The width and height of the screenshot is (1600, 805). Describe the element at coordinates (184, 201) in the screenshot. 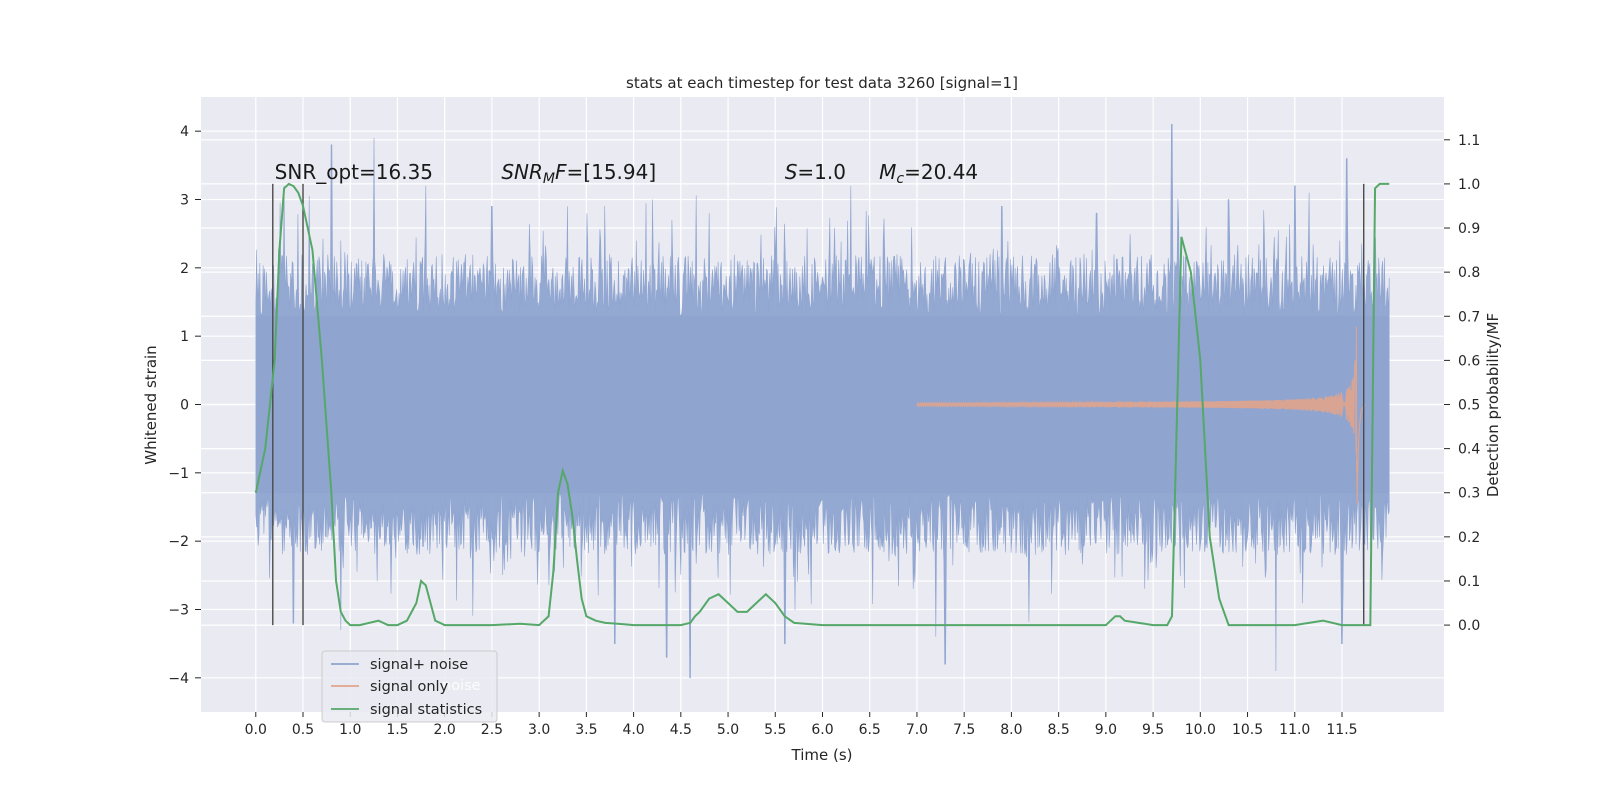

I see `y-tick-label-7: 3` at that location.